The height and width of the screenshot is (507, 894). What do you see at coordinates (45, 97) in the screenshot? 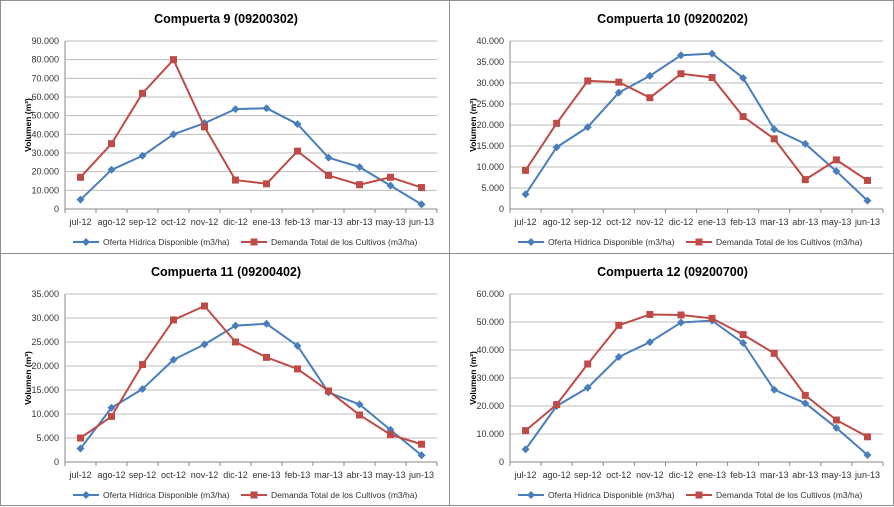
I see `y-tick-label: 60.000` at bounding box center [45, 97].